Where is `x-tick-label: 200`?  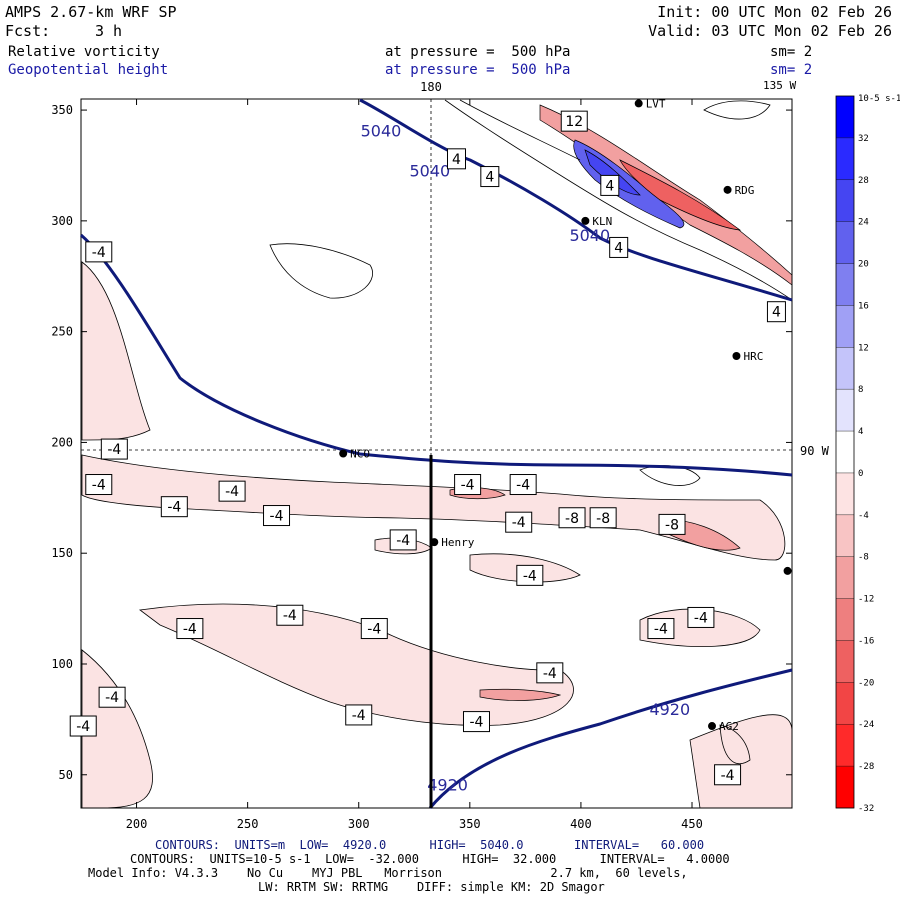 x-tick-label: 200 is located at coordinates (137, 824).